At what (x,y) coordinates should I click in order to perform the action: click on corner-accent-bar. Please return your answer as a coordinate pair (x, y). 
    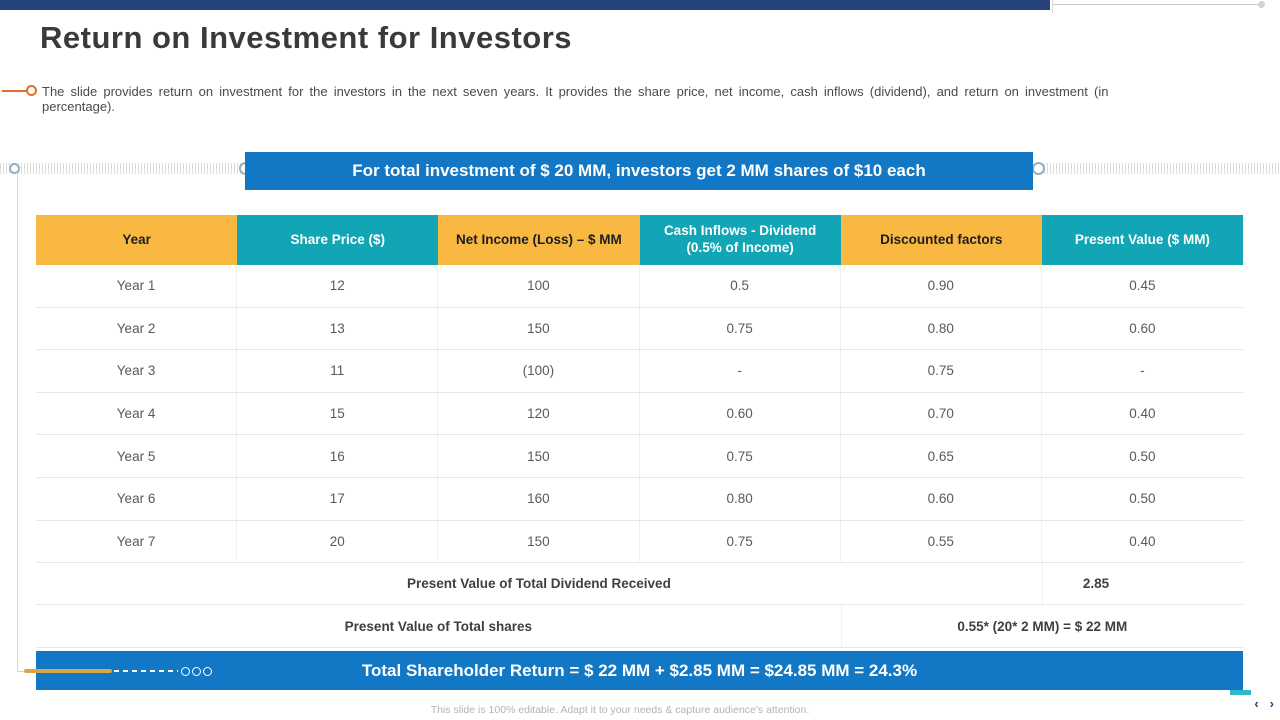
    Looking at the image, I should click on (1240, 692).